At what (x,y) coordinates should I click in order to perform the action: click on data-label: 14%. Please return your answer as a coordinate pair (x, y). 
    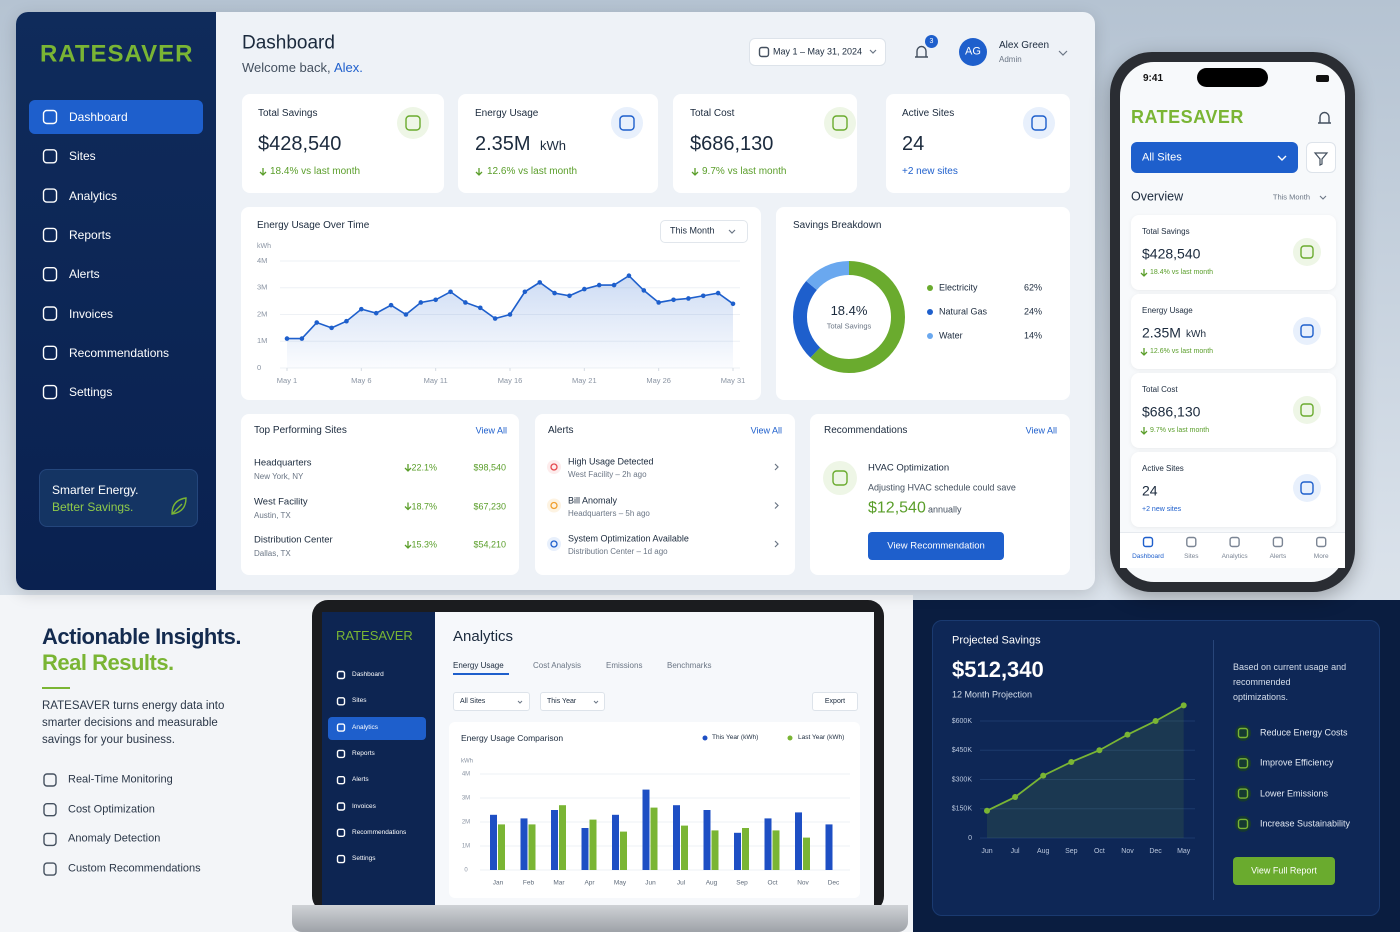
    Looking at the image, I should click on (1032, 335).